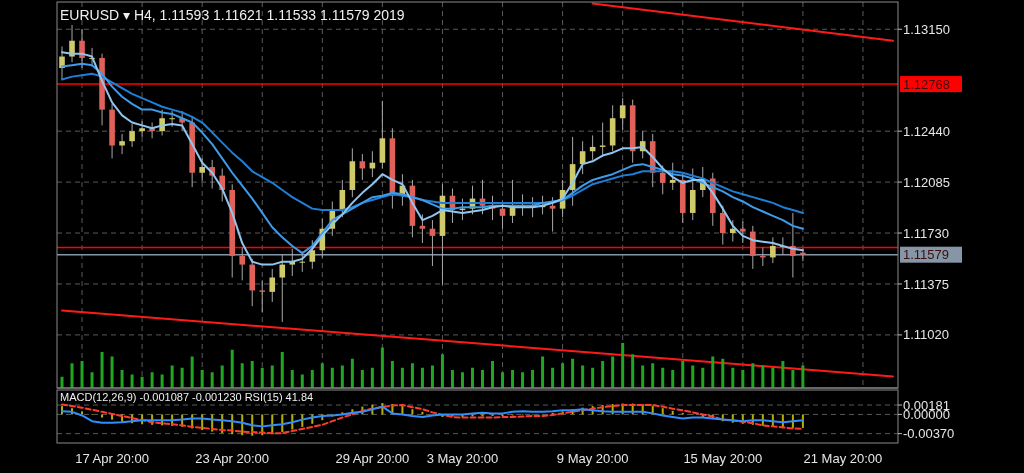  Describe the element at coordinates (929, 434) in the screenshot. I see `y-tick-label: -0.00370` at that location.